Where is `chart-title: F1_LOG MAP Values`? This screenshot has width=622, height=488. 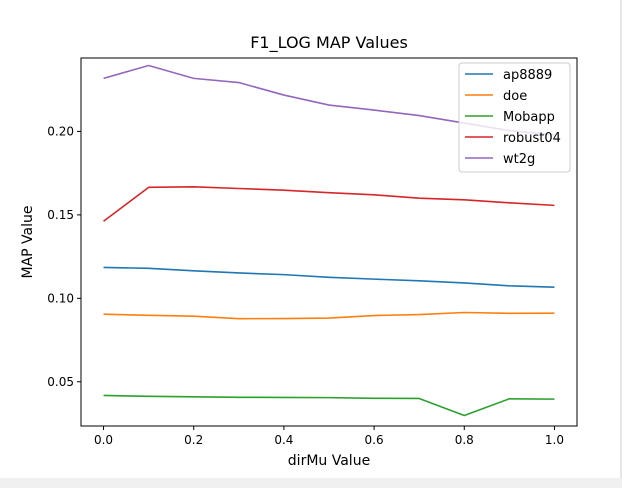 chart-title: F1_LOG MAP Values is located at coordinates (329, 43).